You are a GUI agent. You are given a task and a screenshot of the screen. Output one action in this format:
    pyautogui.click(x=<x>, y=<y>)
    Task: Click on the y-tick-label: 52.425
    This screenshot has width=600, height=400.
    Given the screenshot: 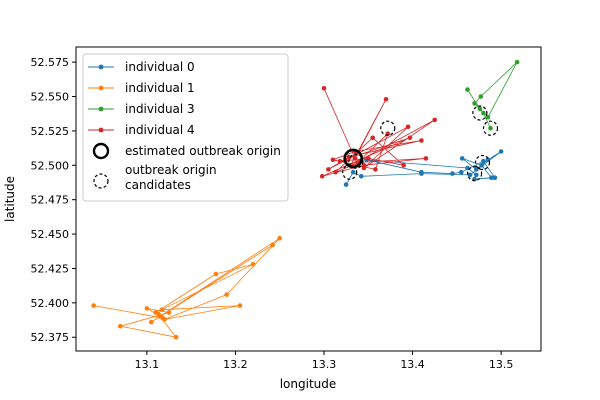 What is the action you would take?
    pyautogui.click(x=50, y=268)
    